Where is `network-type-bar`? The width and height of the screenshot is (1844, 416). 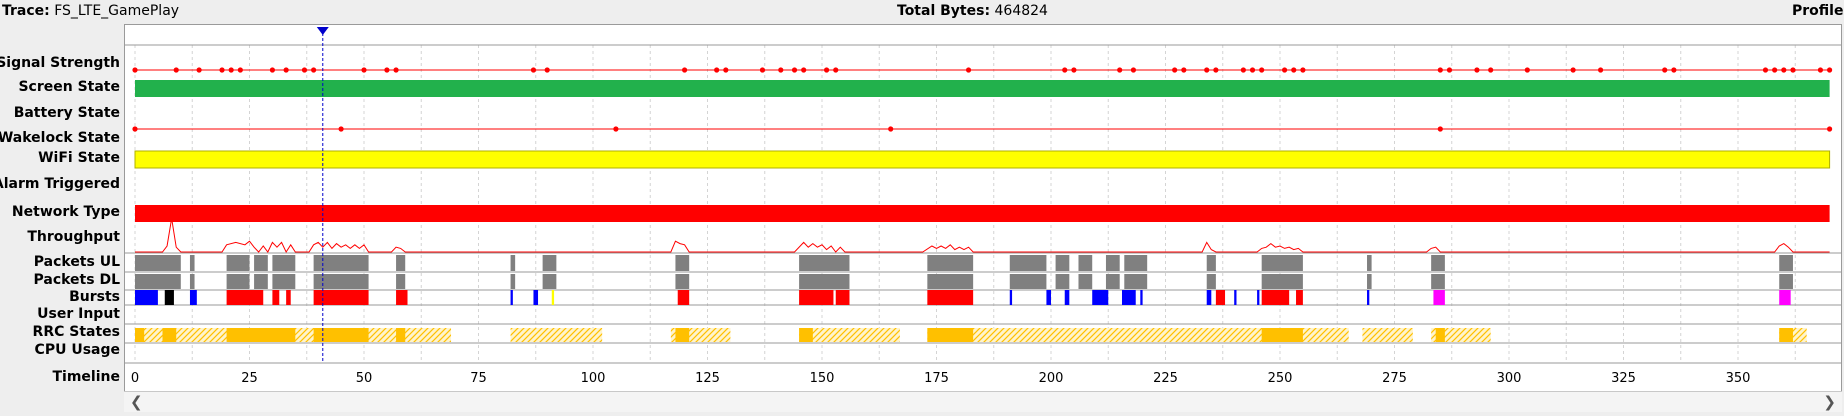 network-type-bar is located at coordinates (982, 213).